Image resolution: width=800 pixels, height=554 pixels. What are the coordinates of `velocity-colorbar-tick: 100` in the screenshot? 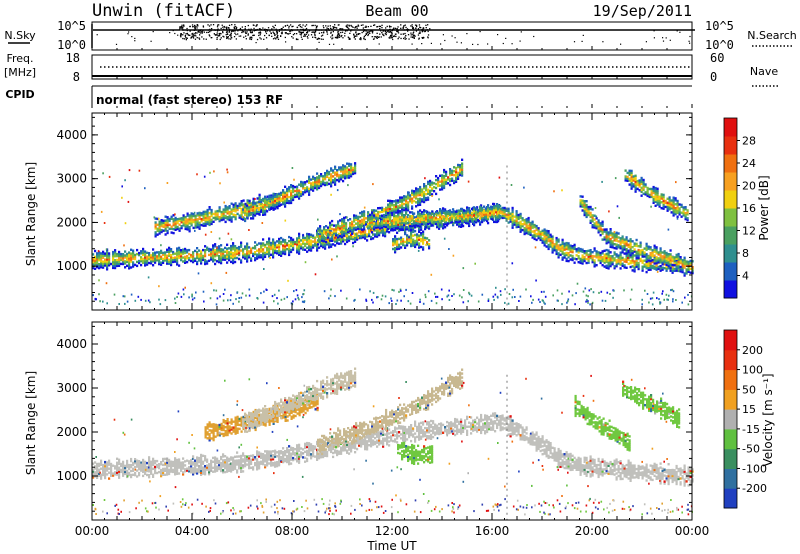 It's located at (752, 370).